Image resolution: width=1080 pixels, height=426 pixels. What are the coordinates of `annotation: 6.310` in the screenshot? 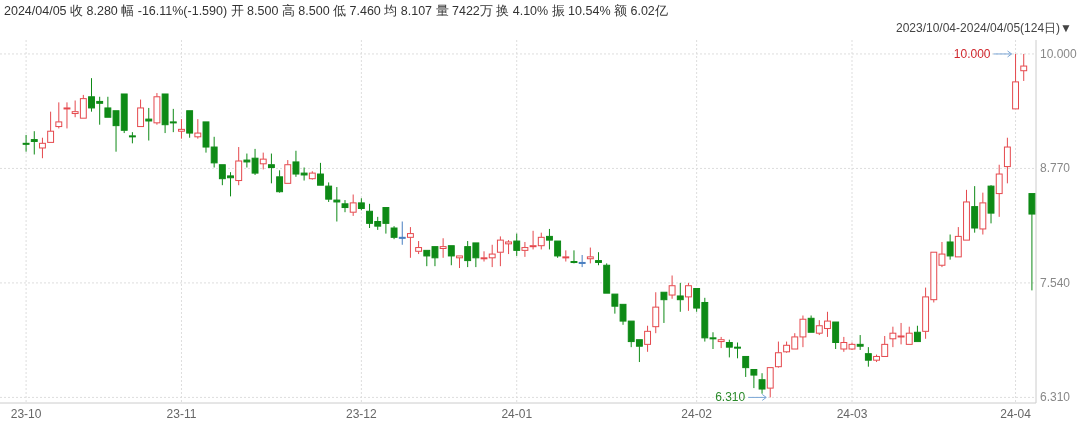 It's located at (730, 397).